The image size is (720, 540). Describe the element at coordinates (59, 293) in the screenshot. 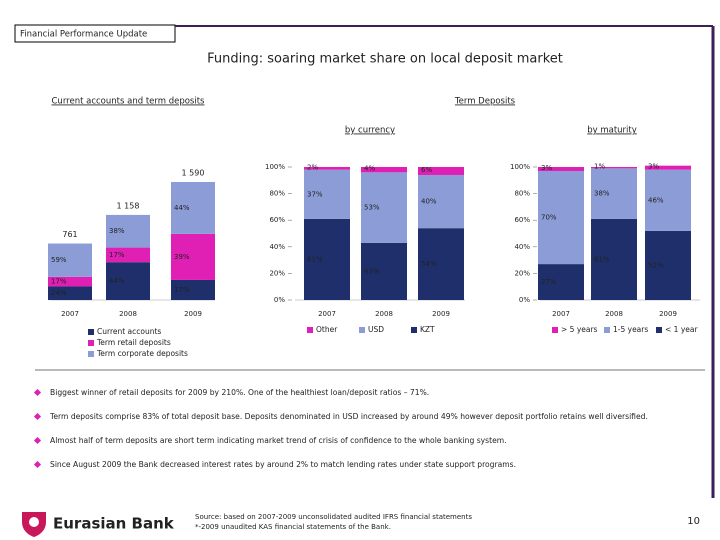

I see `value-label: 24%` at that location.